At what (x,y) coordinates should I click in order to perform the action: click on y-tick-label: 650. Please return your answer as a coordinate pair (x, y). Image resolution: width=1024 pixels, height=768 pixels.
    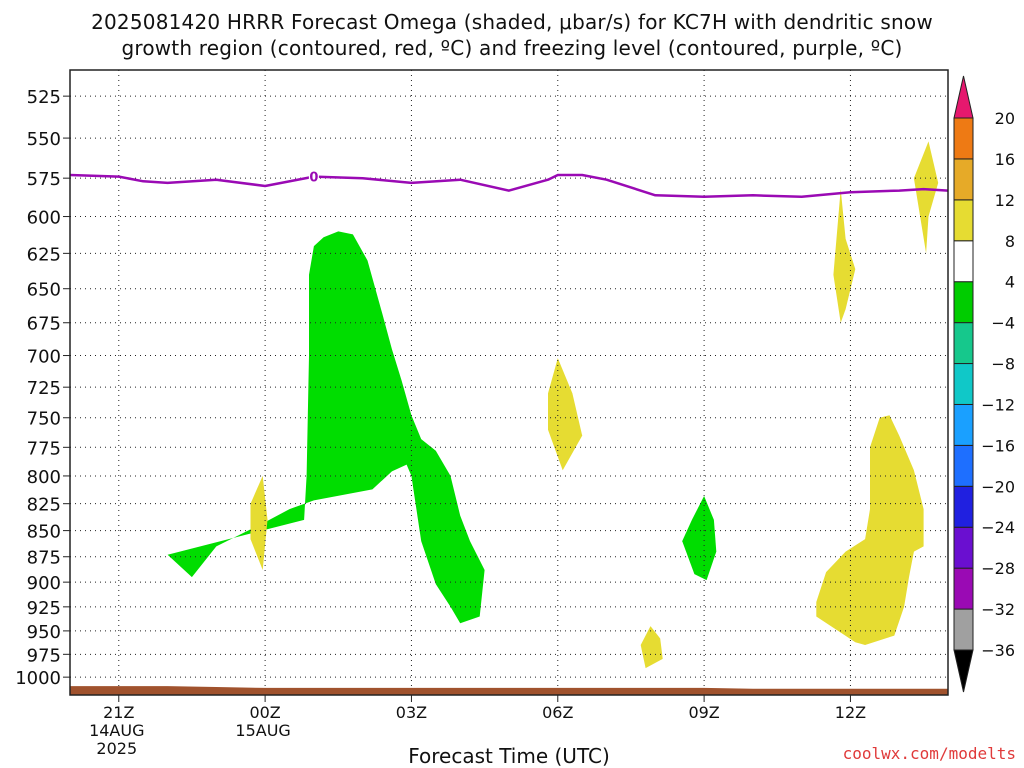
    Looking at the image, I should click on (44, 290).